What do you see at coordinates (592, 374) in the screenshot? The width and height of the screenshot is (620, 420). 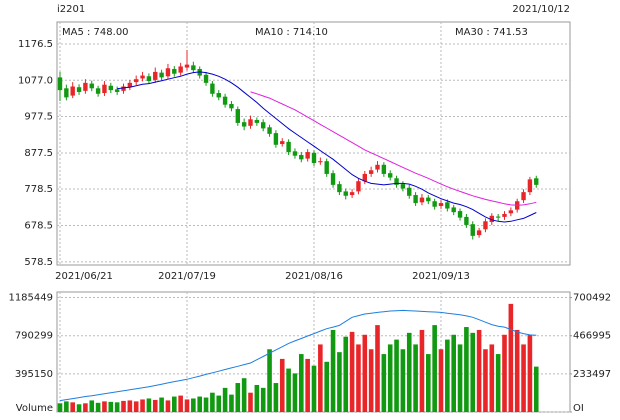 I see `y2-tick-label: 233497` at bounding box center [592, 374].